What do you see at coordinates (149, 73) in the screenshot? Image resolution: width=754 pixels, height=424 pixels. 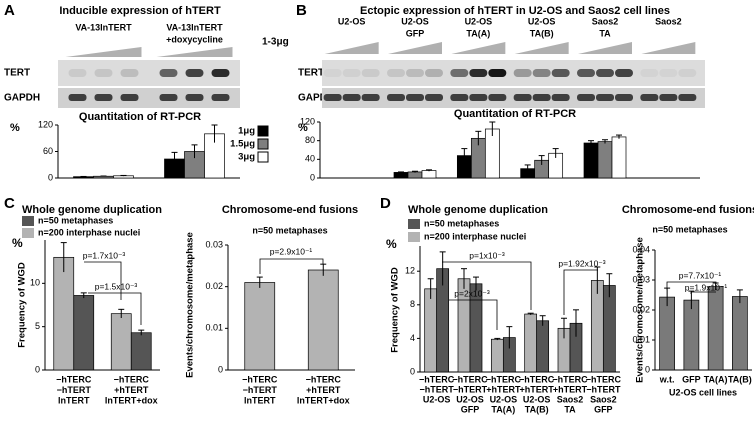 I see `gel-tert` at bounding box center [149, 73].